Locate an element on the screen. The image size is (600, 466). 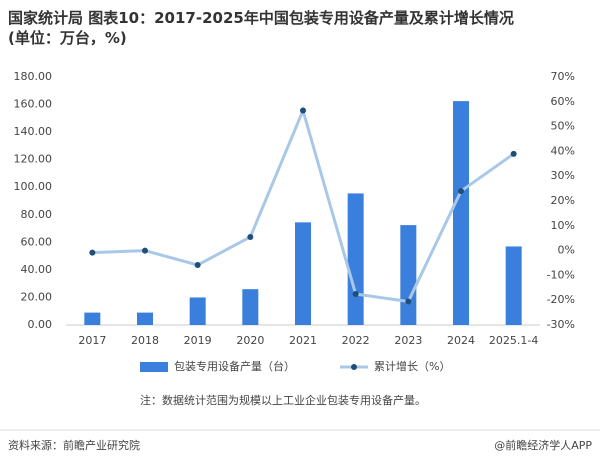
legend-swatch is located at coordinates (154, 367).